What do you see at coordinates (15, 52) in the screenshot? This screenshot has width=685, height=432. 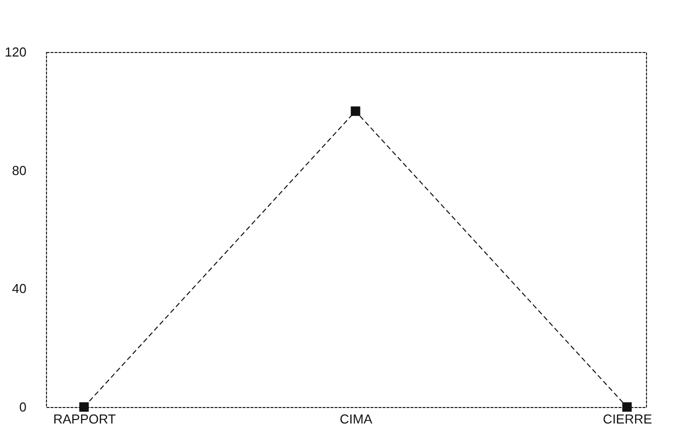 I see `y-tick-label: 120` at bounding box center [15, 52].